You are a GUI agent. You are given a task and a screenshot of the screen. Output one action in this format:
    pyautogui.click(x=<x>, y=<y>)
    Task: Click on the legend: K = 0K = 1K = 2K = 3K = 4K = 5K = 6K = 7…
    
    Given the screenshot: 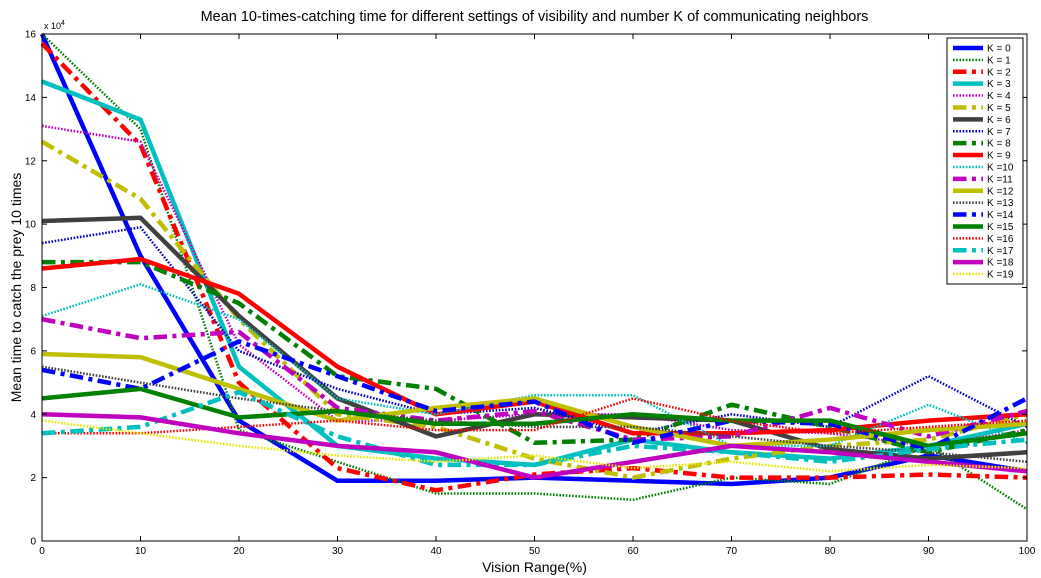 What is the action you would take?
    pyautogui.click(x=985, y=161)
    